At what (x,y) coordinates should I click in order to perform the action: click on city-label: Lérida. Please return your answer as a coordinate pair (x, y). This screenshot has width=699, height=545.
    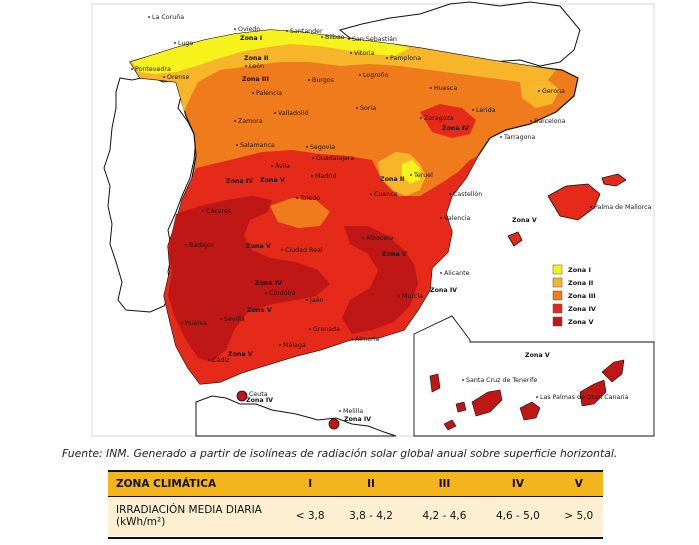
    Looking at the image, I should click on (486, 110).